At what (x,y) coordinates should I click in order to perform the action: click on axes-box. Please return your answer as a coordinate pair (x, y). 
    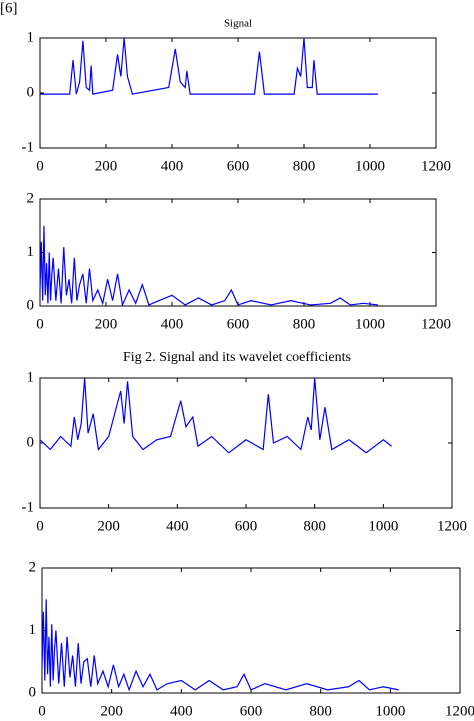
    Looking at the image, I should click on (238, 252).